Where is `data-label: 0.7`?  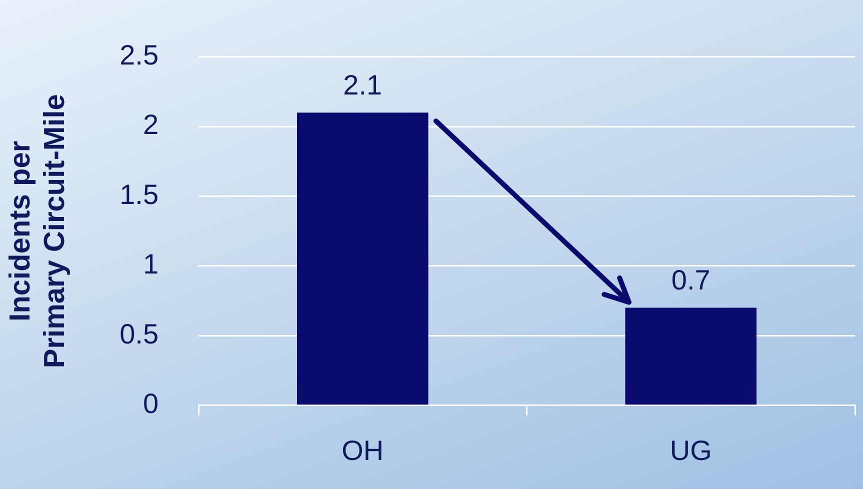 data-label: 0.7 is located at coordinates (690, 280).